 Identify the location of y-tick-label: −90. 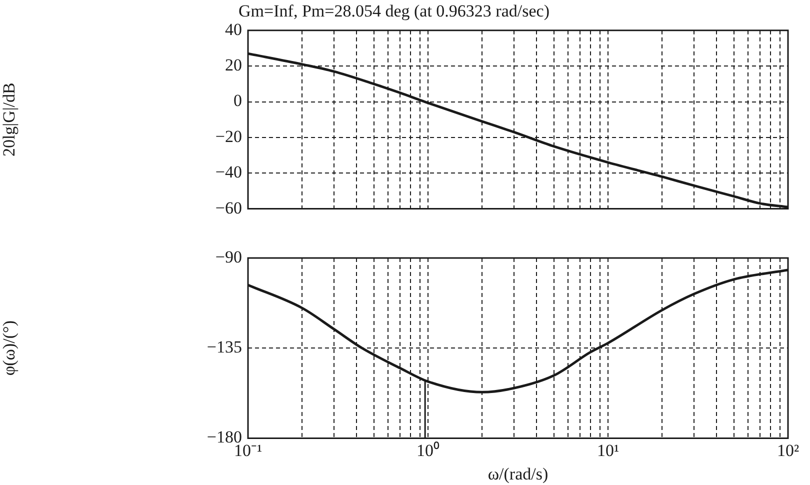
(228, 256).